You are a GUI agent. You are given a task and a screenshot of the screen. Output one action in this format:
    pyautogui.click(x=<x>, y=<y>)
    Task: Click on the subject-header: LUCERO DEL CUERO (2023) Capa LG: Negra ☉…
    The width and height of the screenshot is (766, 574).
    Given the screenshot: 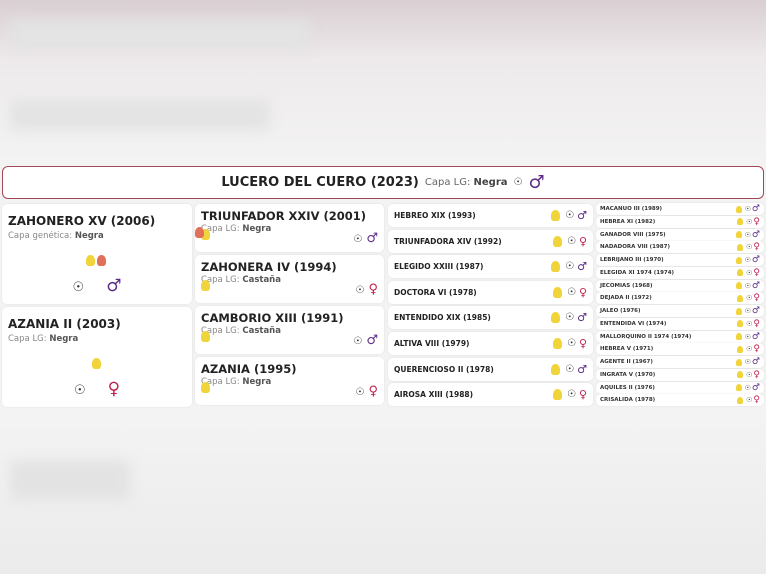 What is the action you would take?
    pyautogui.click(x=383, y=182)
    